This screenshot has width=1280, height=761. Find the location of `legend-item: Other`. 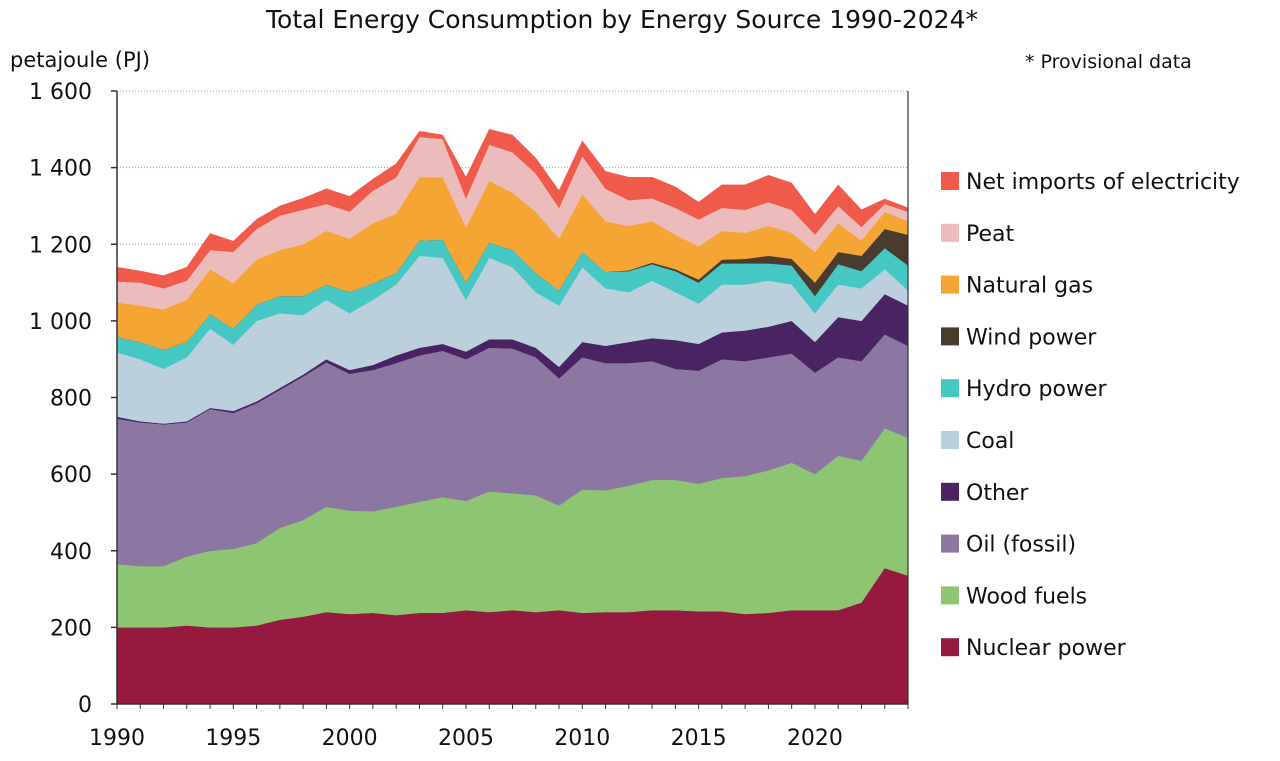

legend-item: Other is located at coordinates (985, 493).